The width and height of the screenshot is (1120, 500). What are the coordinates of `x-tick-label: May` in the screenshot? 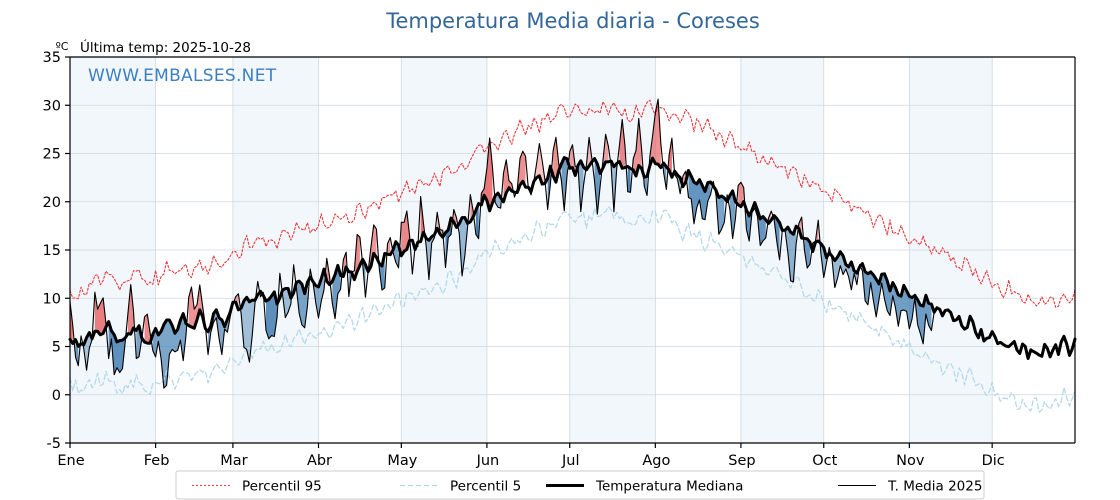 It's located at (402, 461).